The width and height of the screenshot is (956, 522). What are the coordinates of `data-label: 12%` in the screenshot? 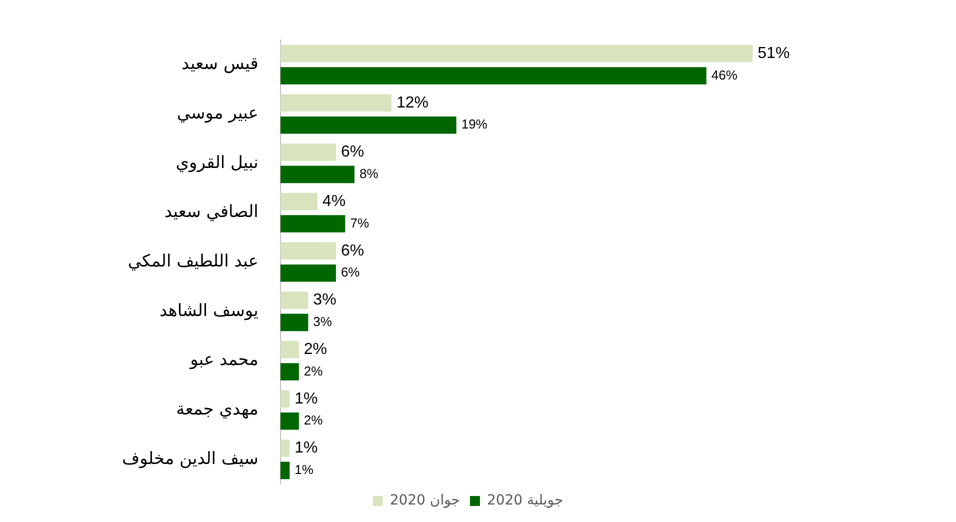 It's located at (412, 103).